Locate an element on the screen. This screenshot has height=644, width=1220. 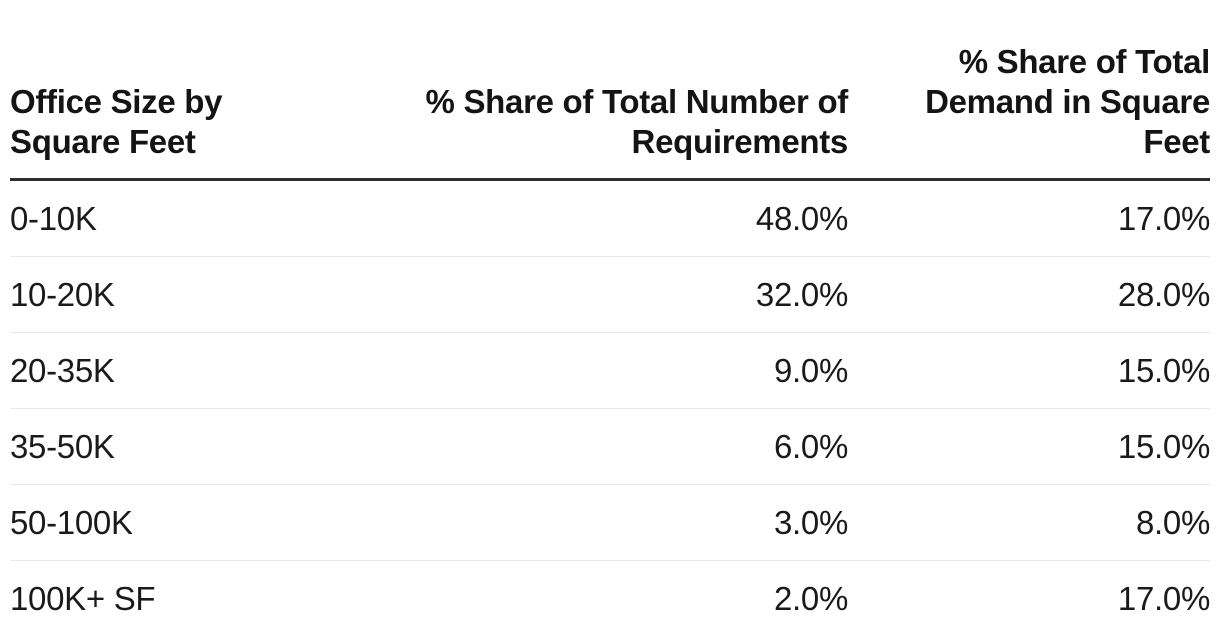
col-header-demand-share: % Share of Total Demand in Square Feet is located at coordinates (1067, 101).